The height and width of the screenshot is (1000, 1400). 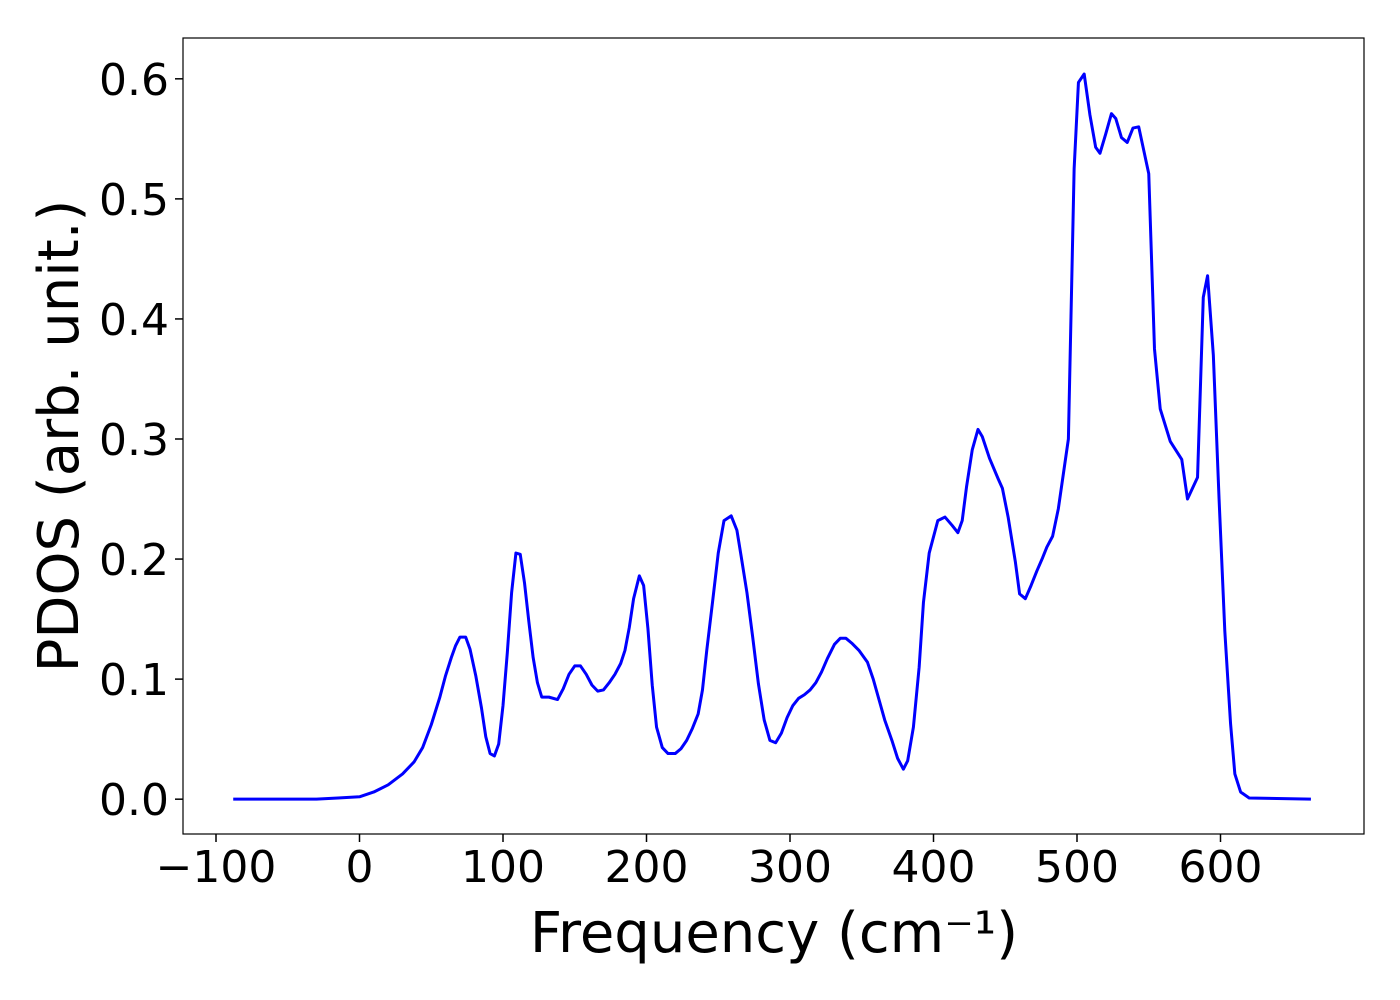 What do you see at coordinates (134, 320) in the screenshot?
I see `y-tick-label: 0.4` at bounding box center [134, 320].